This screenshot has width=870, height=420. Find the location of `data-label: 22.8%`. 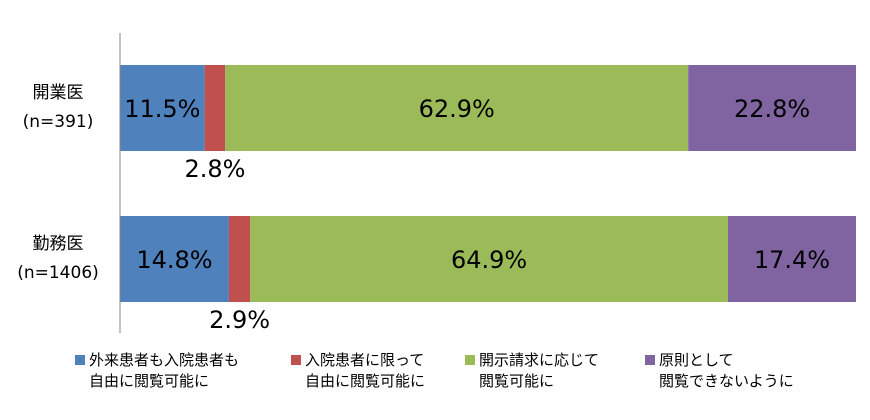

data-label: 22.8% is located at coordinates (772, 109).